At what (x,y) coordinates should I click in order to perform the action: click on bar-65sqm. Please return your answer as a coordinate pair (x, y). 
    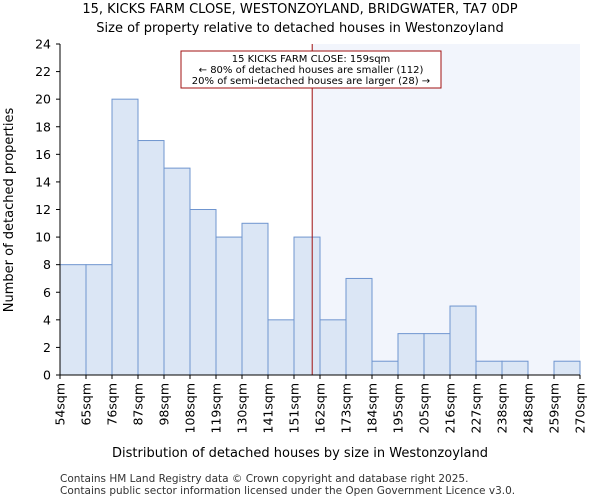
    Looking at the image, I should click on (99, 320).